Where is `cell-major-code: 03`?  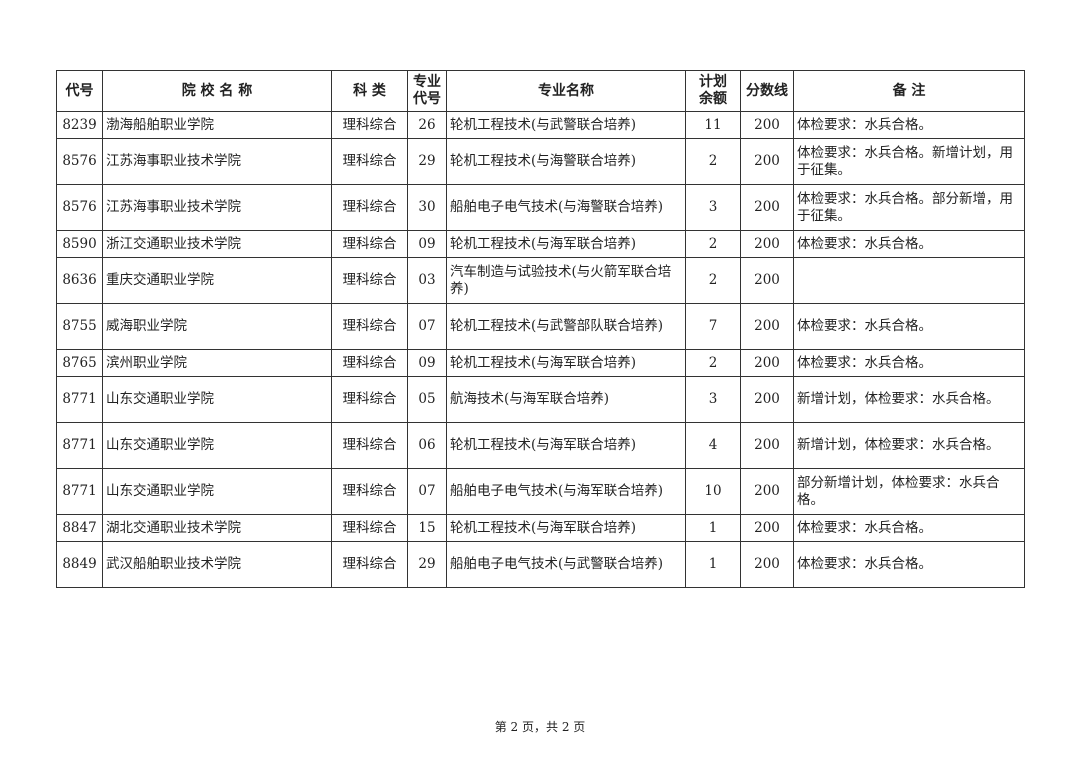
cell-major-code: 03 is located at coordinates (427, 280).